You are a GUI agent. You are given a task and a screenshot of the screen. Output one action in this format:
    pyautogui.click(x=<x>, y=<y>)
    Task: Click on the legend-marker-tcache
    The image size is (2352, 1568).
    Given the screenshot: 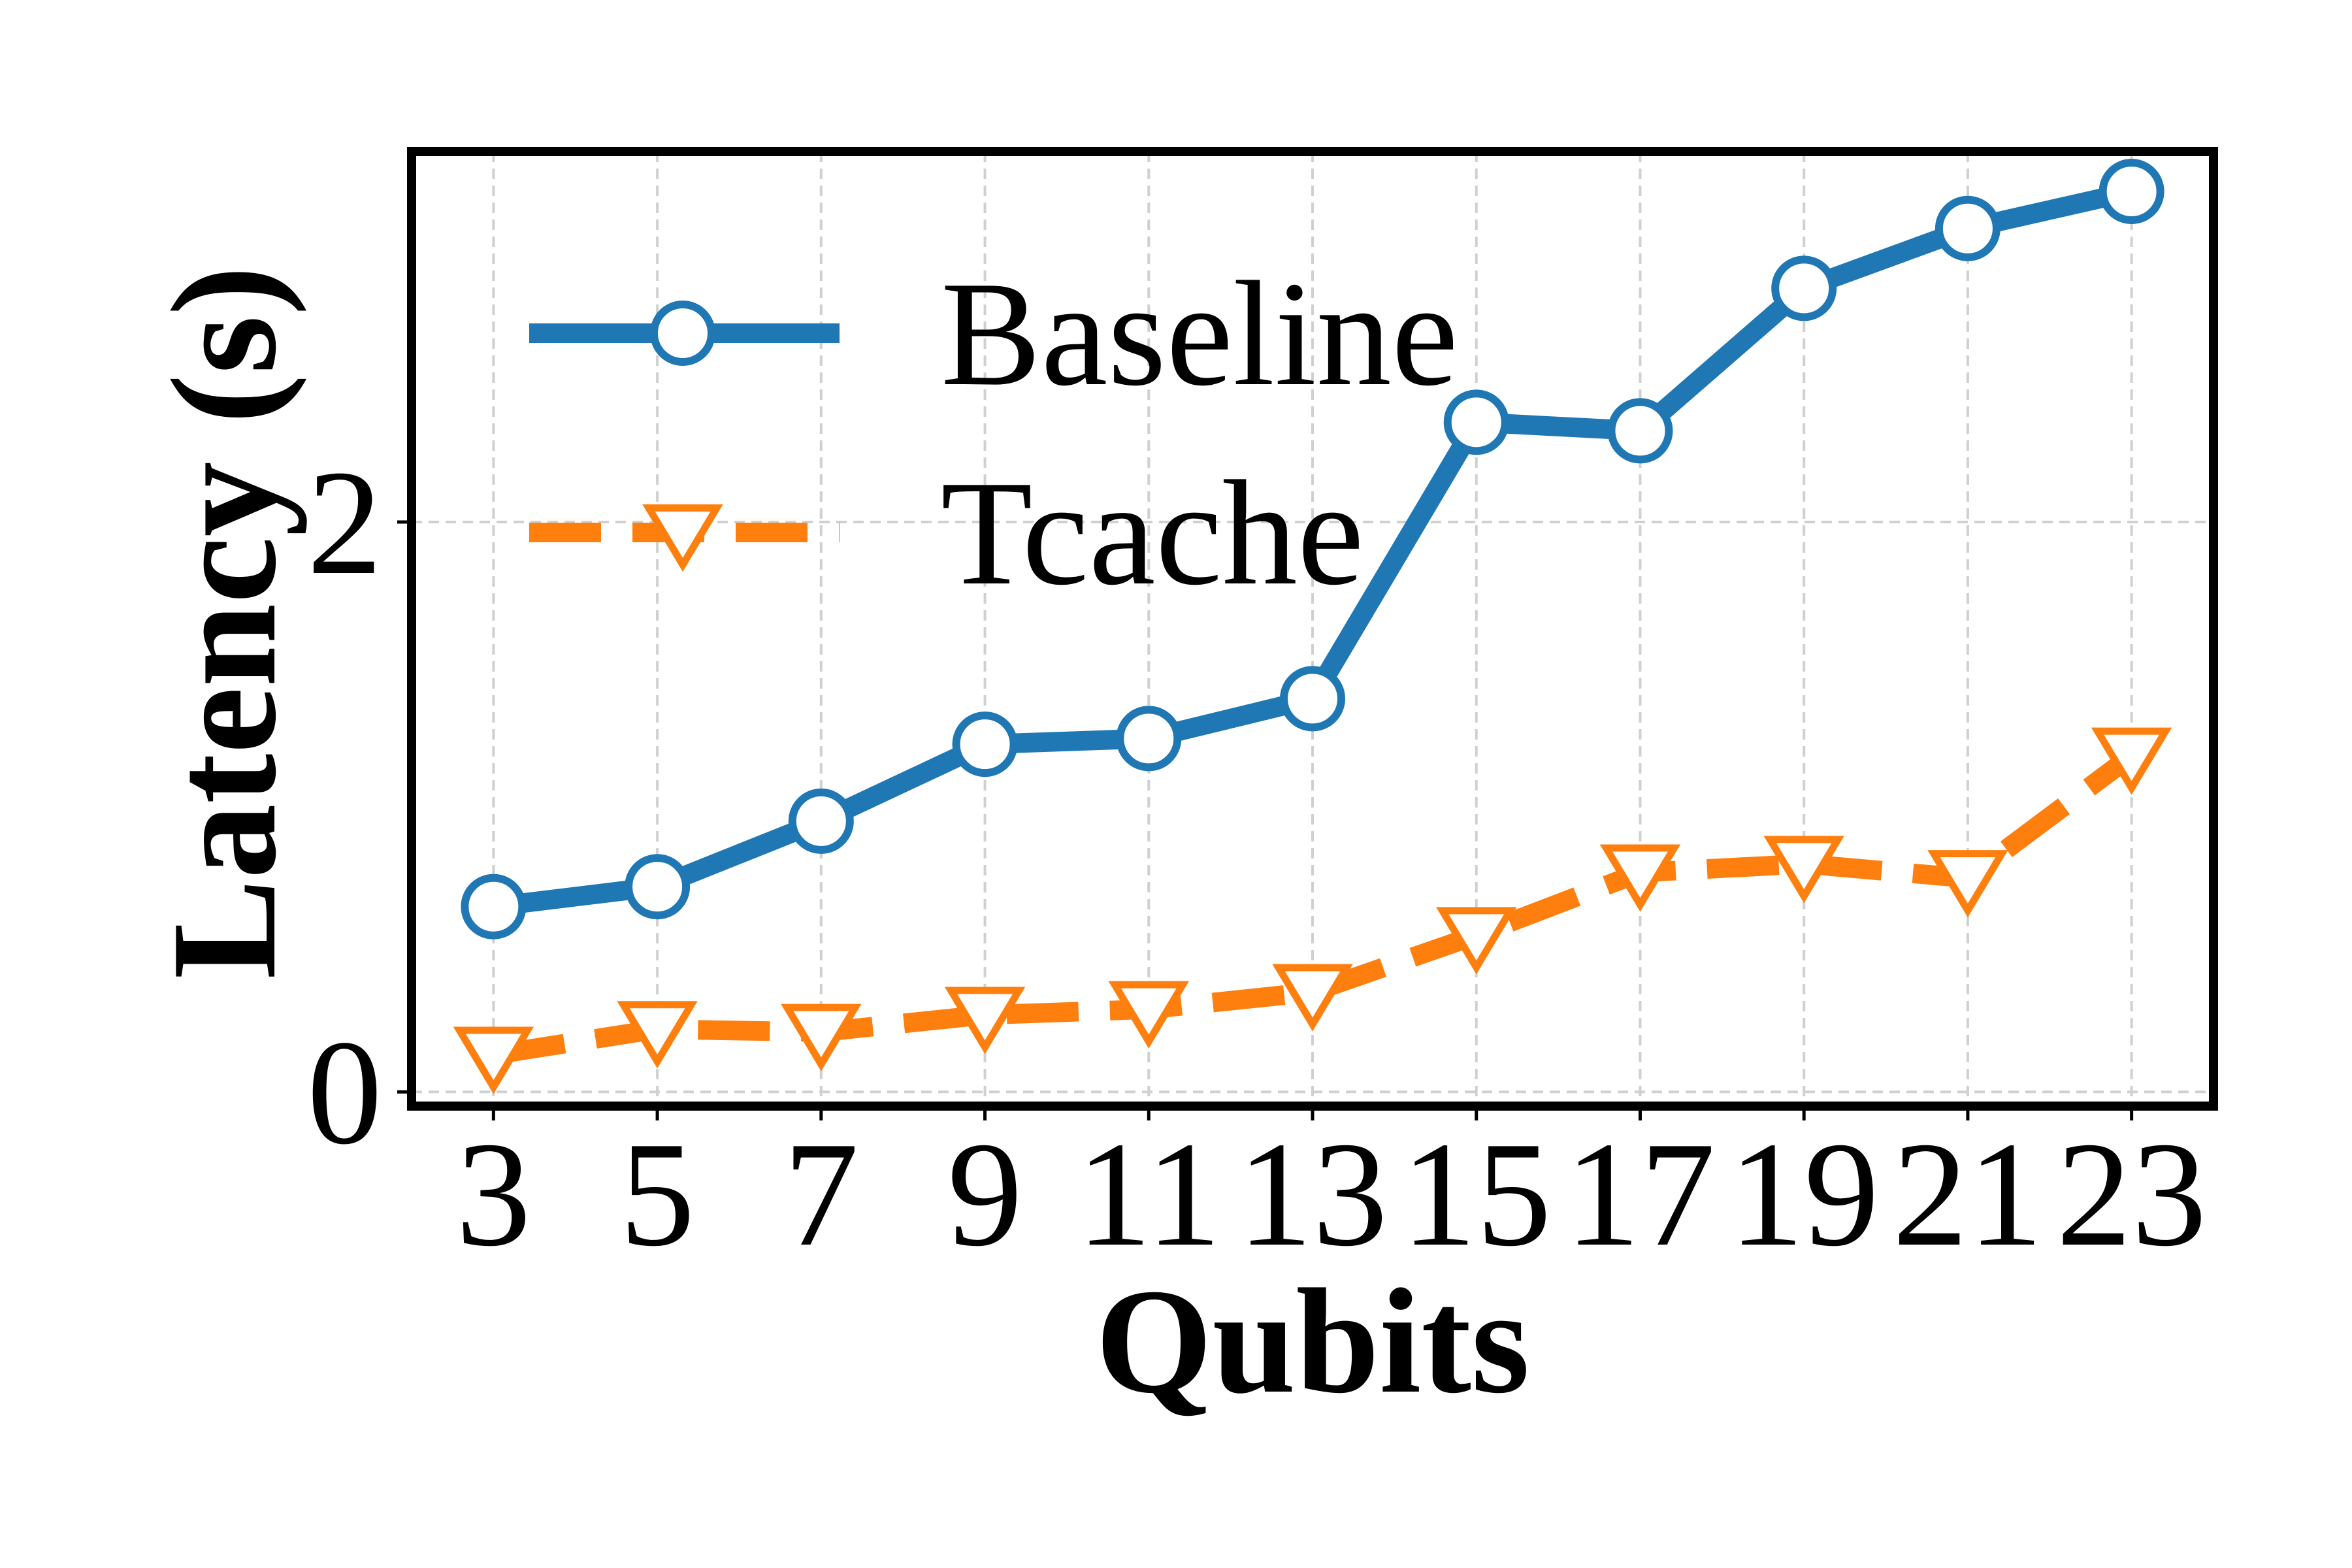 What is the action you would take?
    pyautogui.click(x=682, y=538)
    